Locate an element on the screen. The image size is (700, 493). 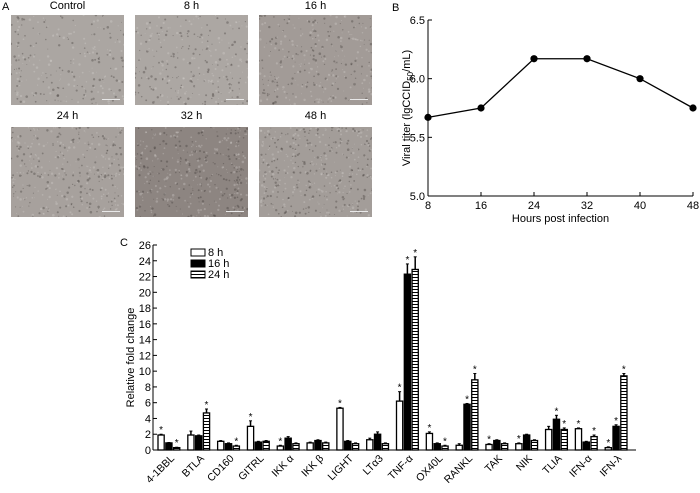
category-label: TAK is located at coordinates (494, 464).